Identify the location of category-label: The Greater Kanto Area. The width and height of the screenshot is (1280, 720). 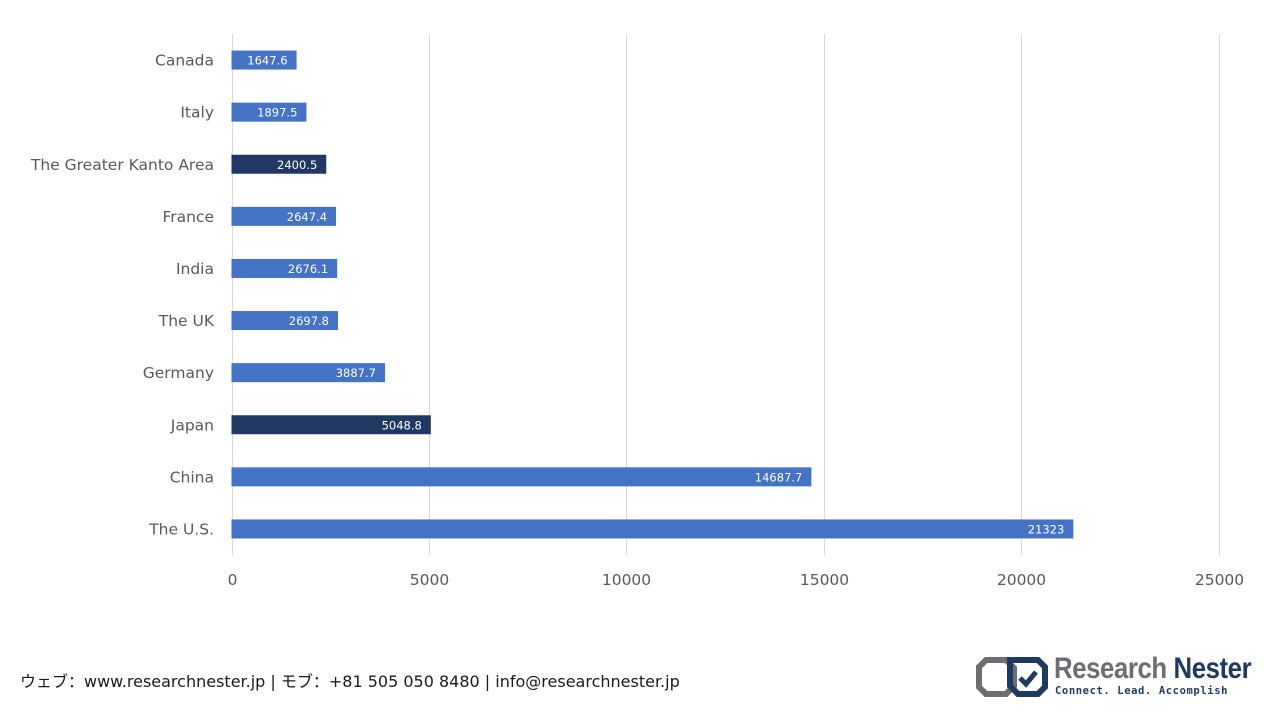
(122, 165).